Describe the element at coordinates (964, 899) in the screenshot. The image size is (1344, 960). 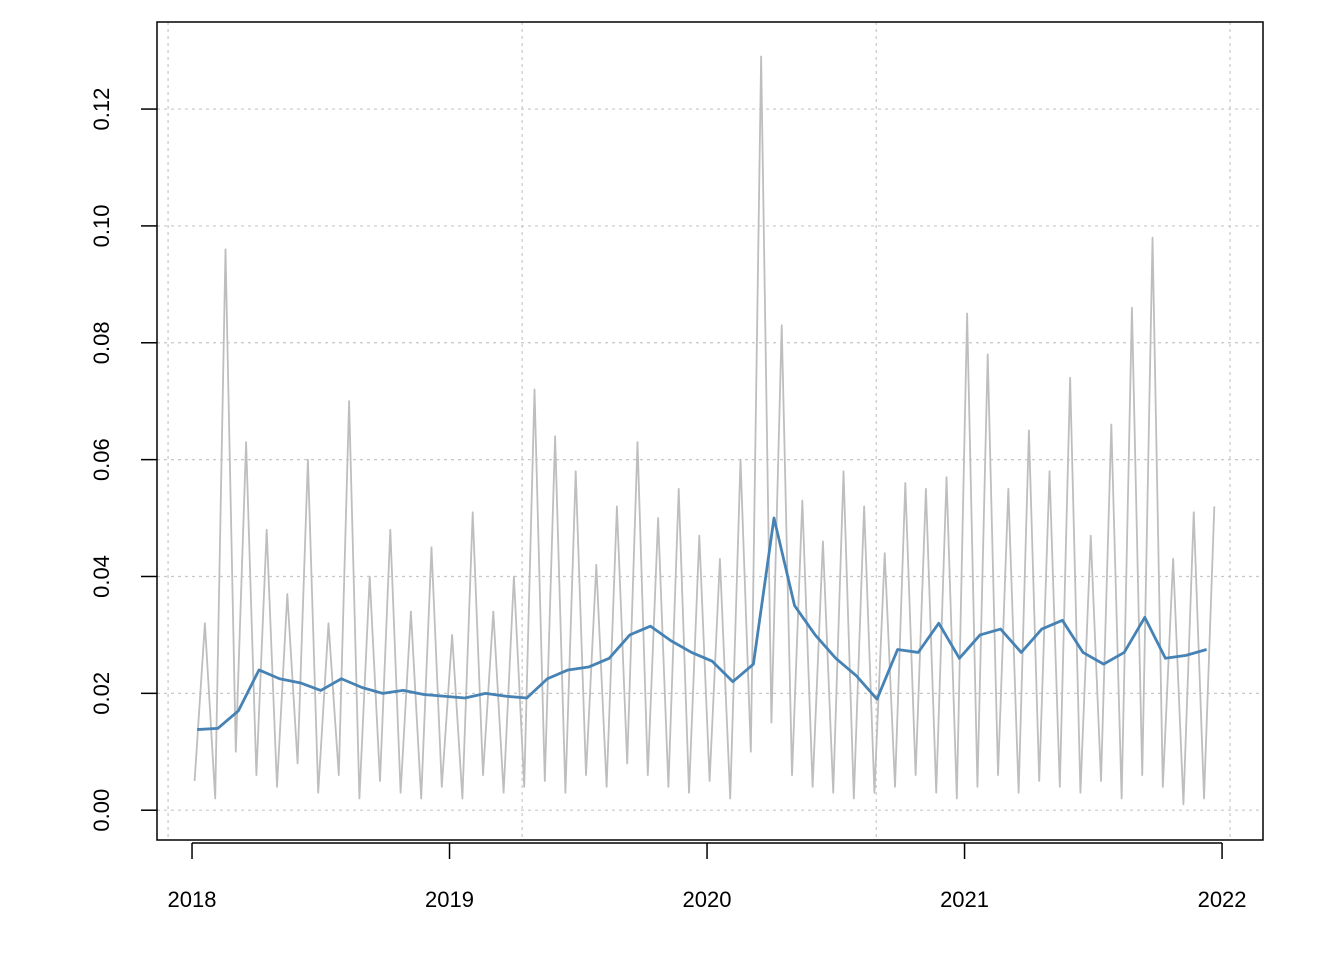
I see `x-tick-label: 2021` at that location.